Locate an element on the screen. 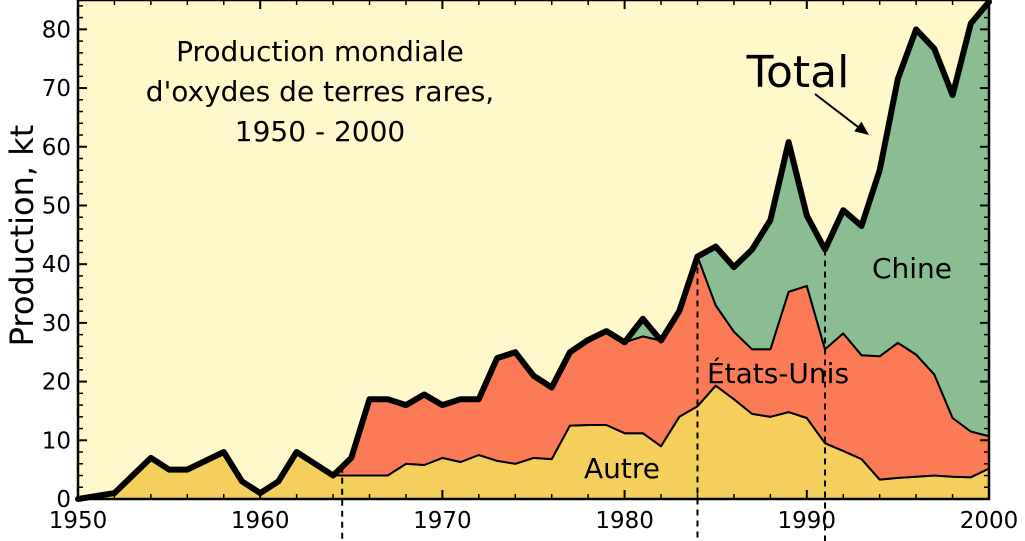 The image size is (1025, 541). series-label-etats-unis: États-Unis is located at coordinates (778, 373).